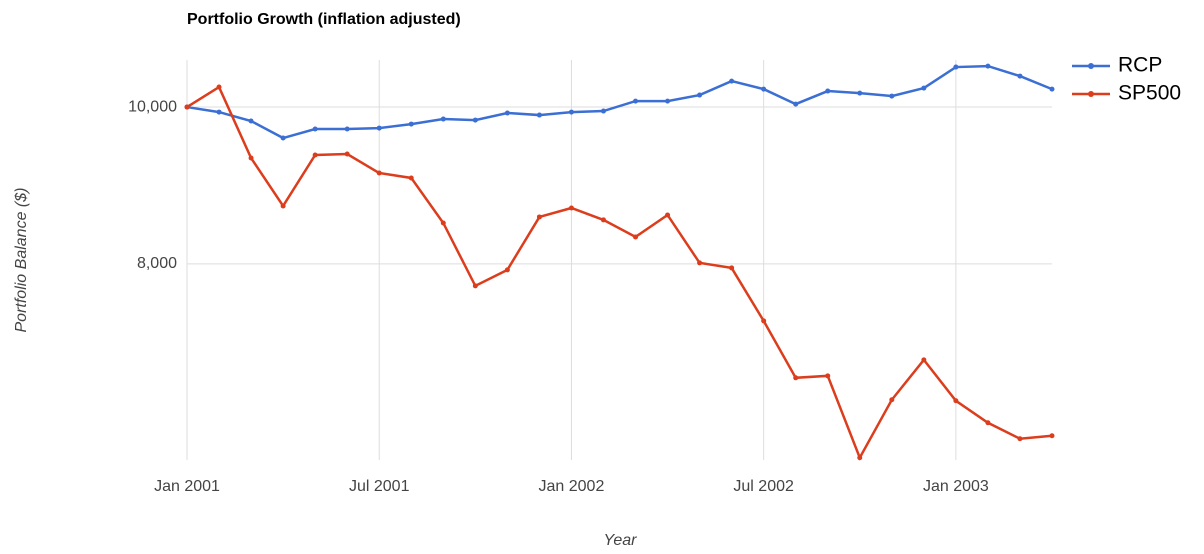 This screenshot has height=554, width=1204. Describe the element at coordinates (763, 486) in the screenshot. I see `x-tick-label: Jul 2002` at that location.